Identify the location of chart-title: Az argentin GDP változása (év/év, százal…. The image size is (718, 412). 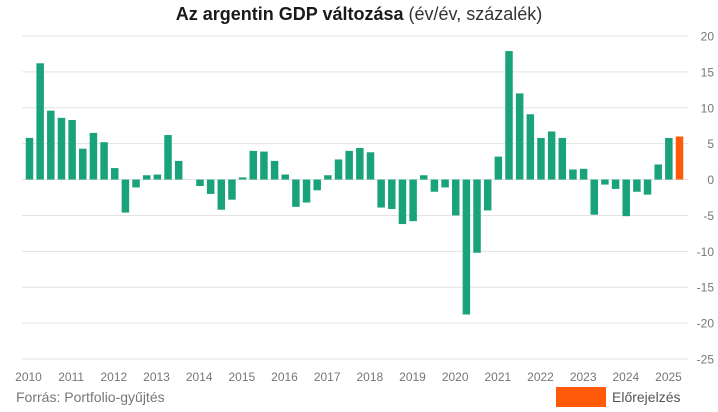
(359, 14).